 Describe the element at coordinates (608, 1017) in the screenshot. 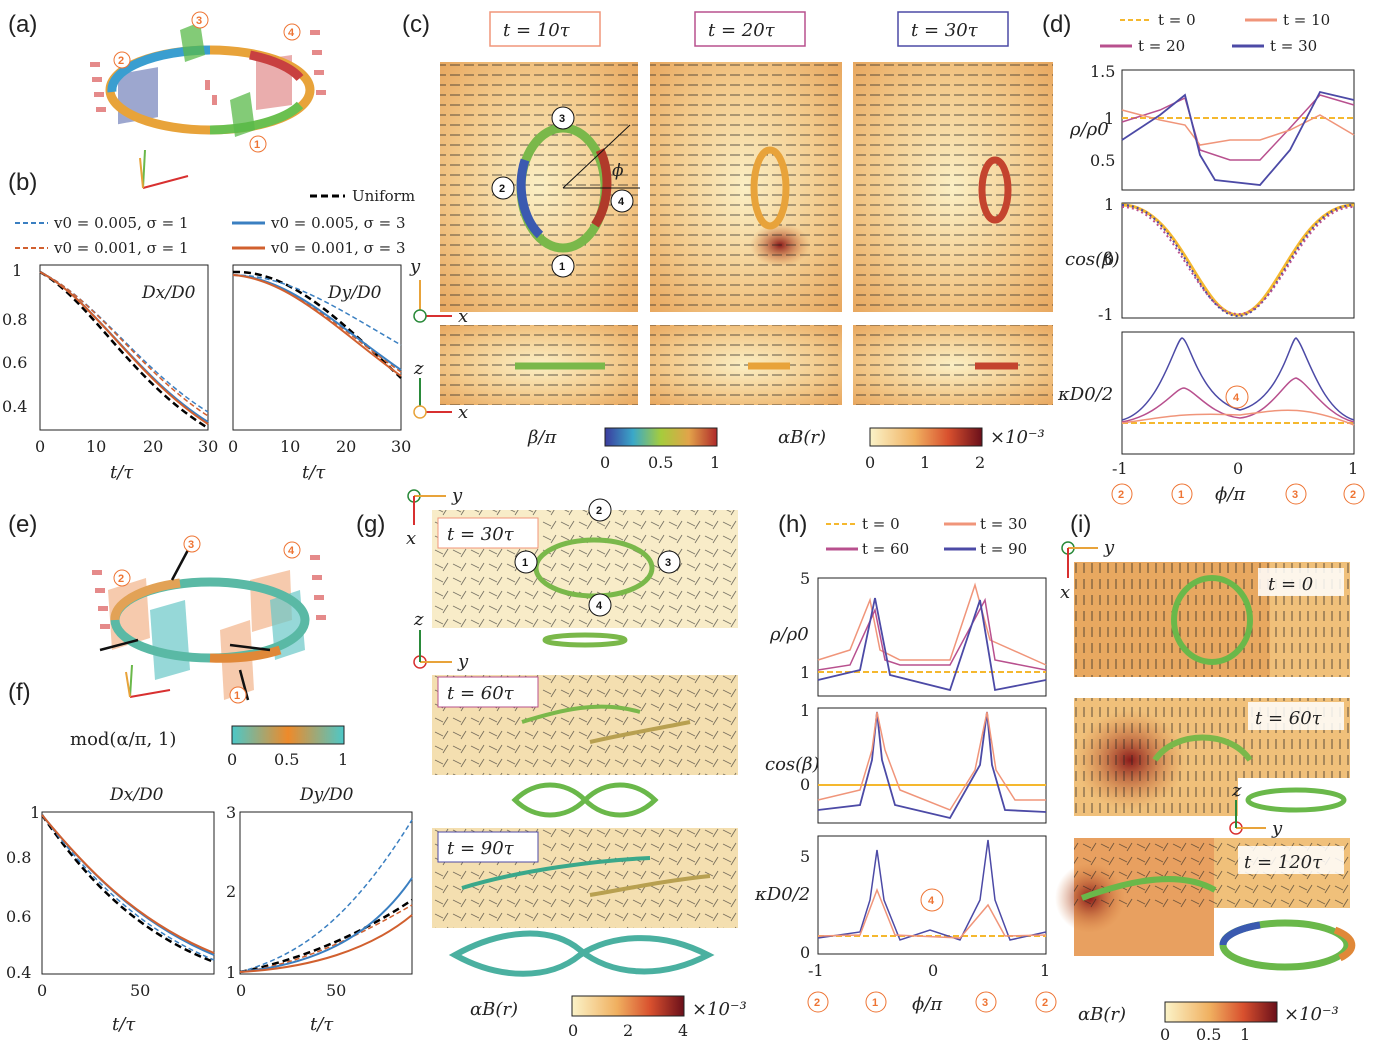

I see `panel-g-colorbar: αB(r) 0 2 4 ×10⁻³` at that location.